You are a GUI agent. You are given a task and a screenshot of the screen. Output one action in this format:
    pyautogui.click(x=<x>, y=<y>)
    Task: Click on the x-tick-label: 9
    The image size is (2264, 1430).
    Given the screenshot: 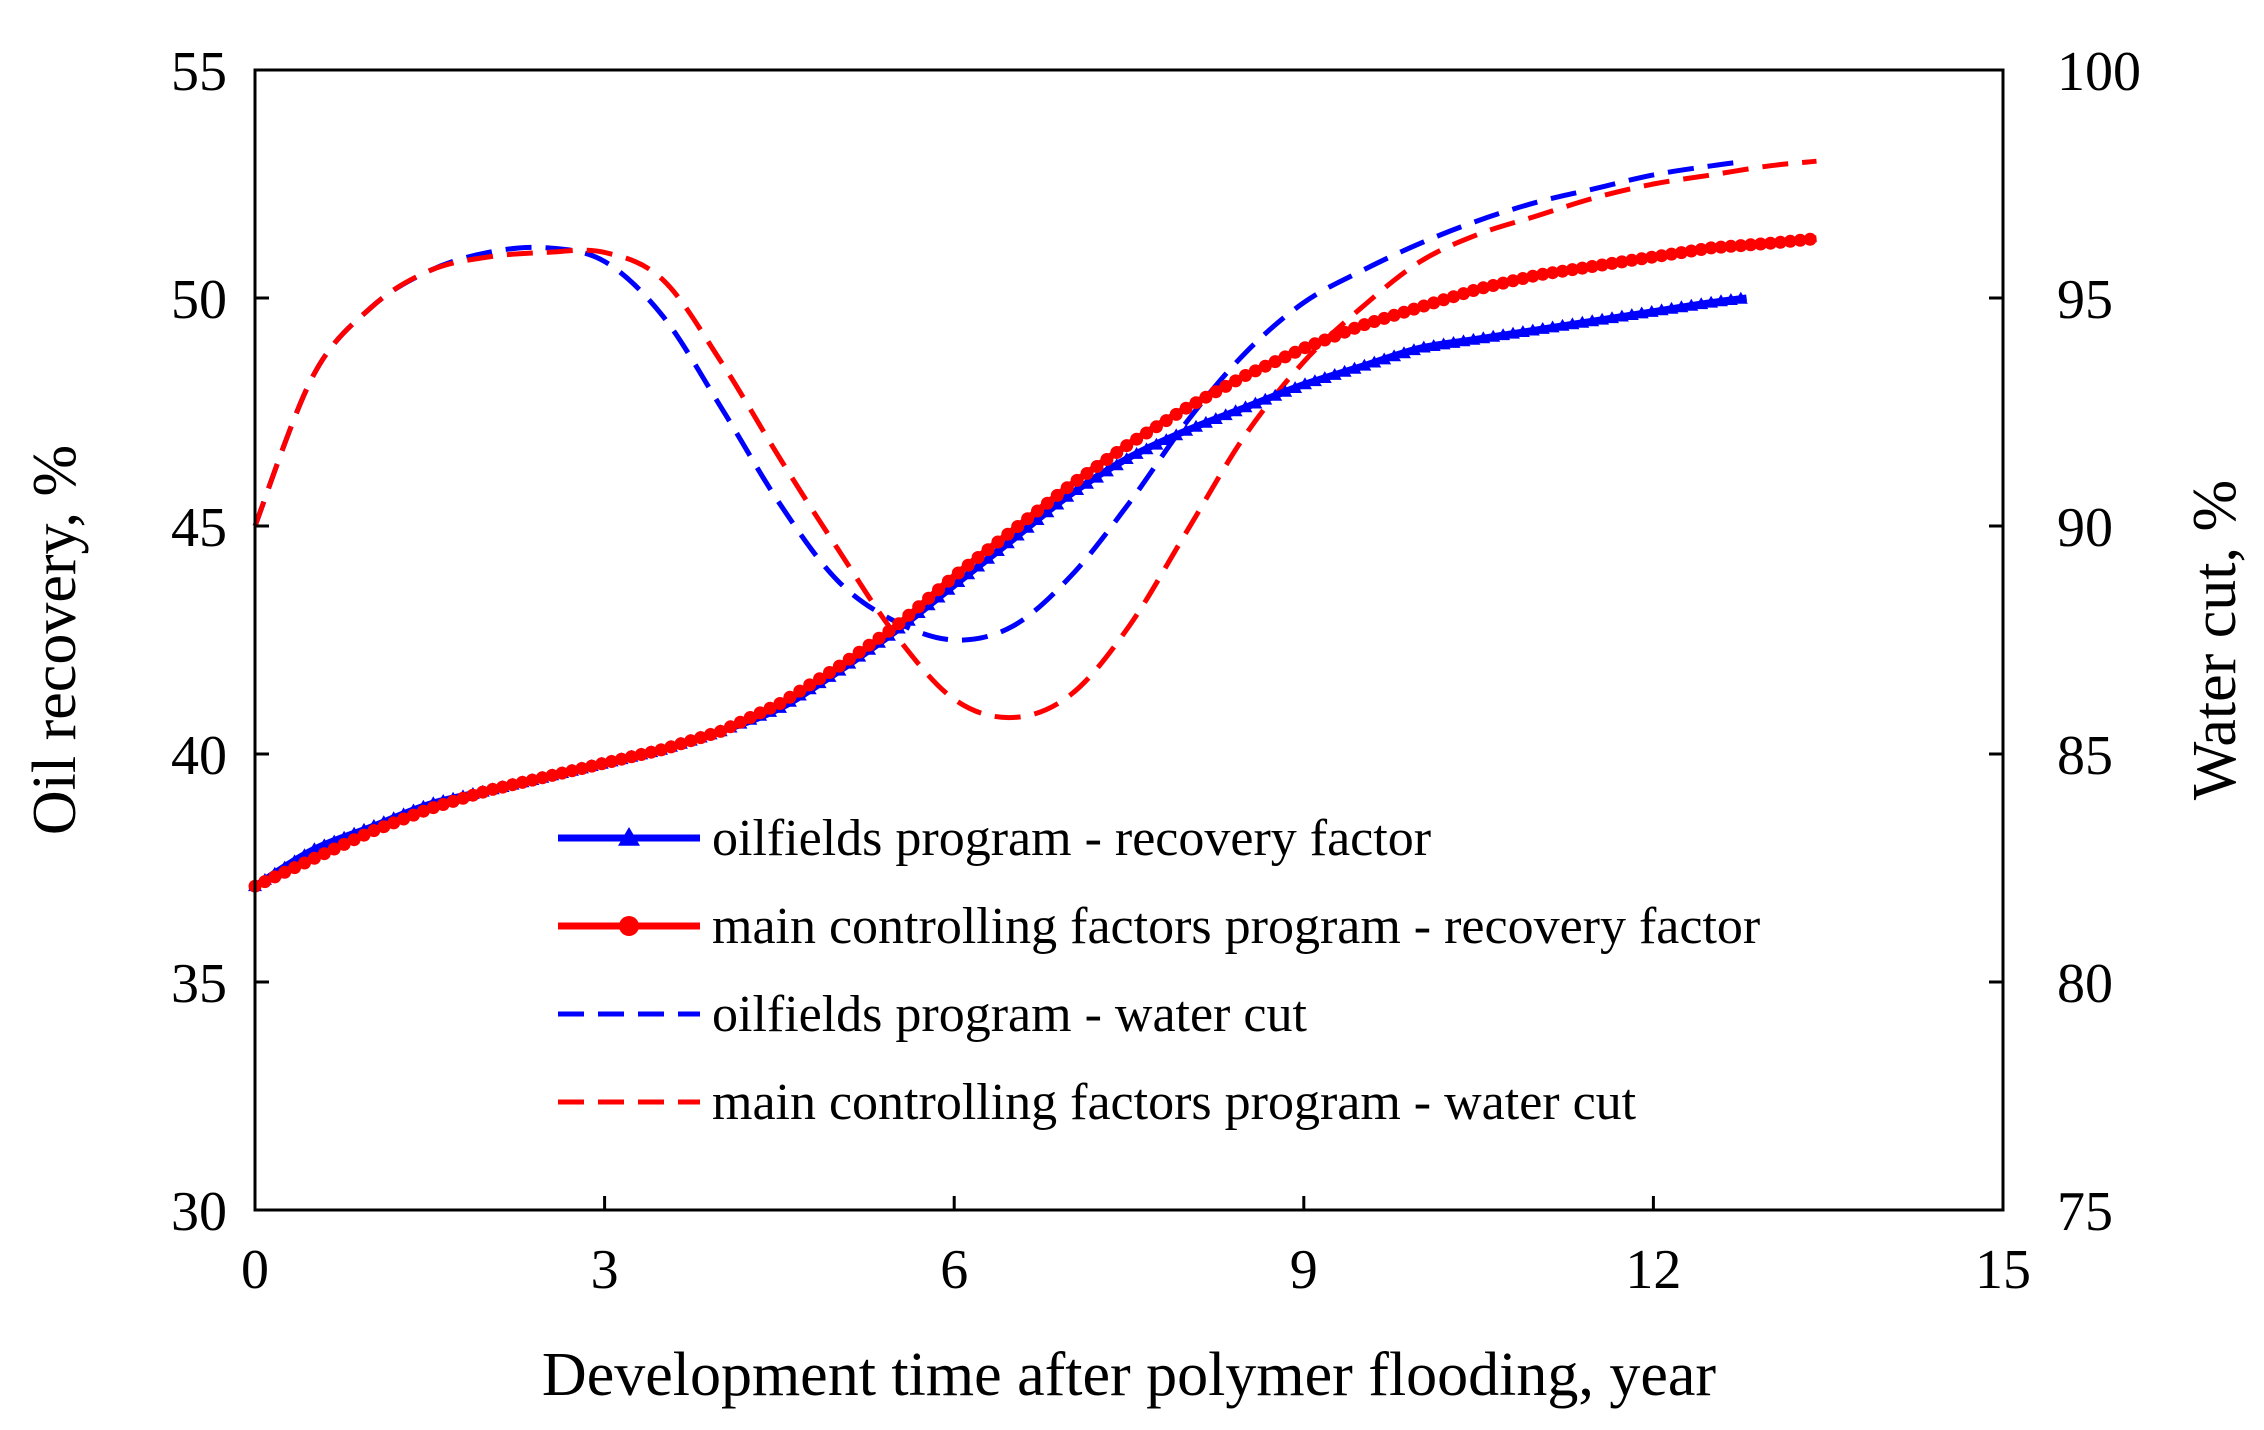 What is the action you would take?
    pyautogui.click(x=1304, y=1270)
    